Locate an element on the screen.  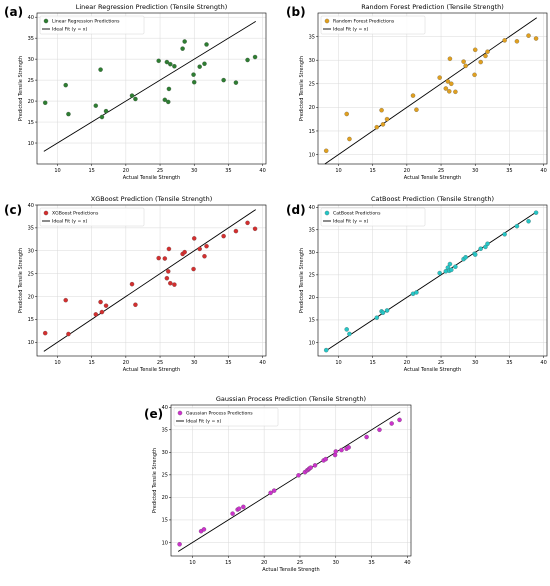
x-tick-label: 15 is located at coordinates (228, 563).